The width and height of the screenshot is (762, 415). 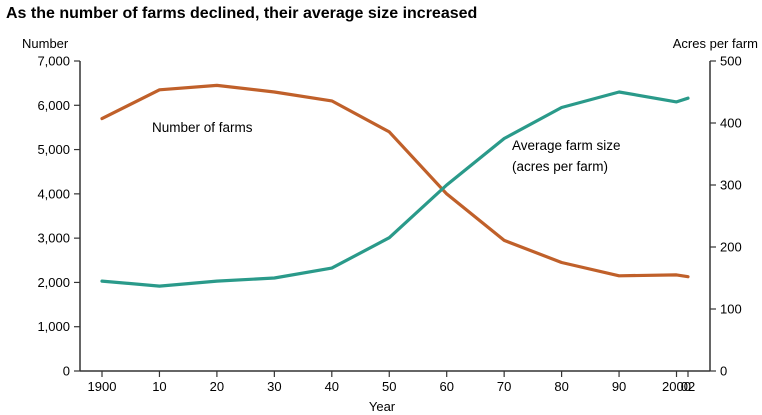 I want to click on right-axis-ticks: 0 100 200 300 400 500, so click(x=726, y=216).